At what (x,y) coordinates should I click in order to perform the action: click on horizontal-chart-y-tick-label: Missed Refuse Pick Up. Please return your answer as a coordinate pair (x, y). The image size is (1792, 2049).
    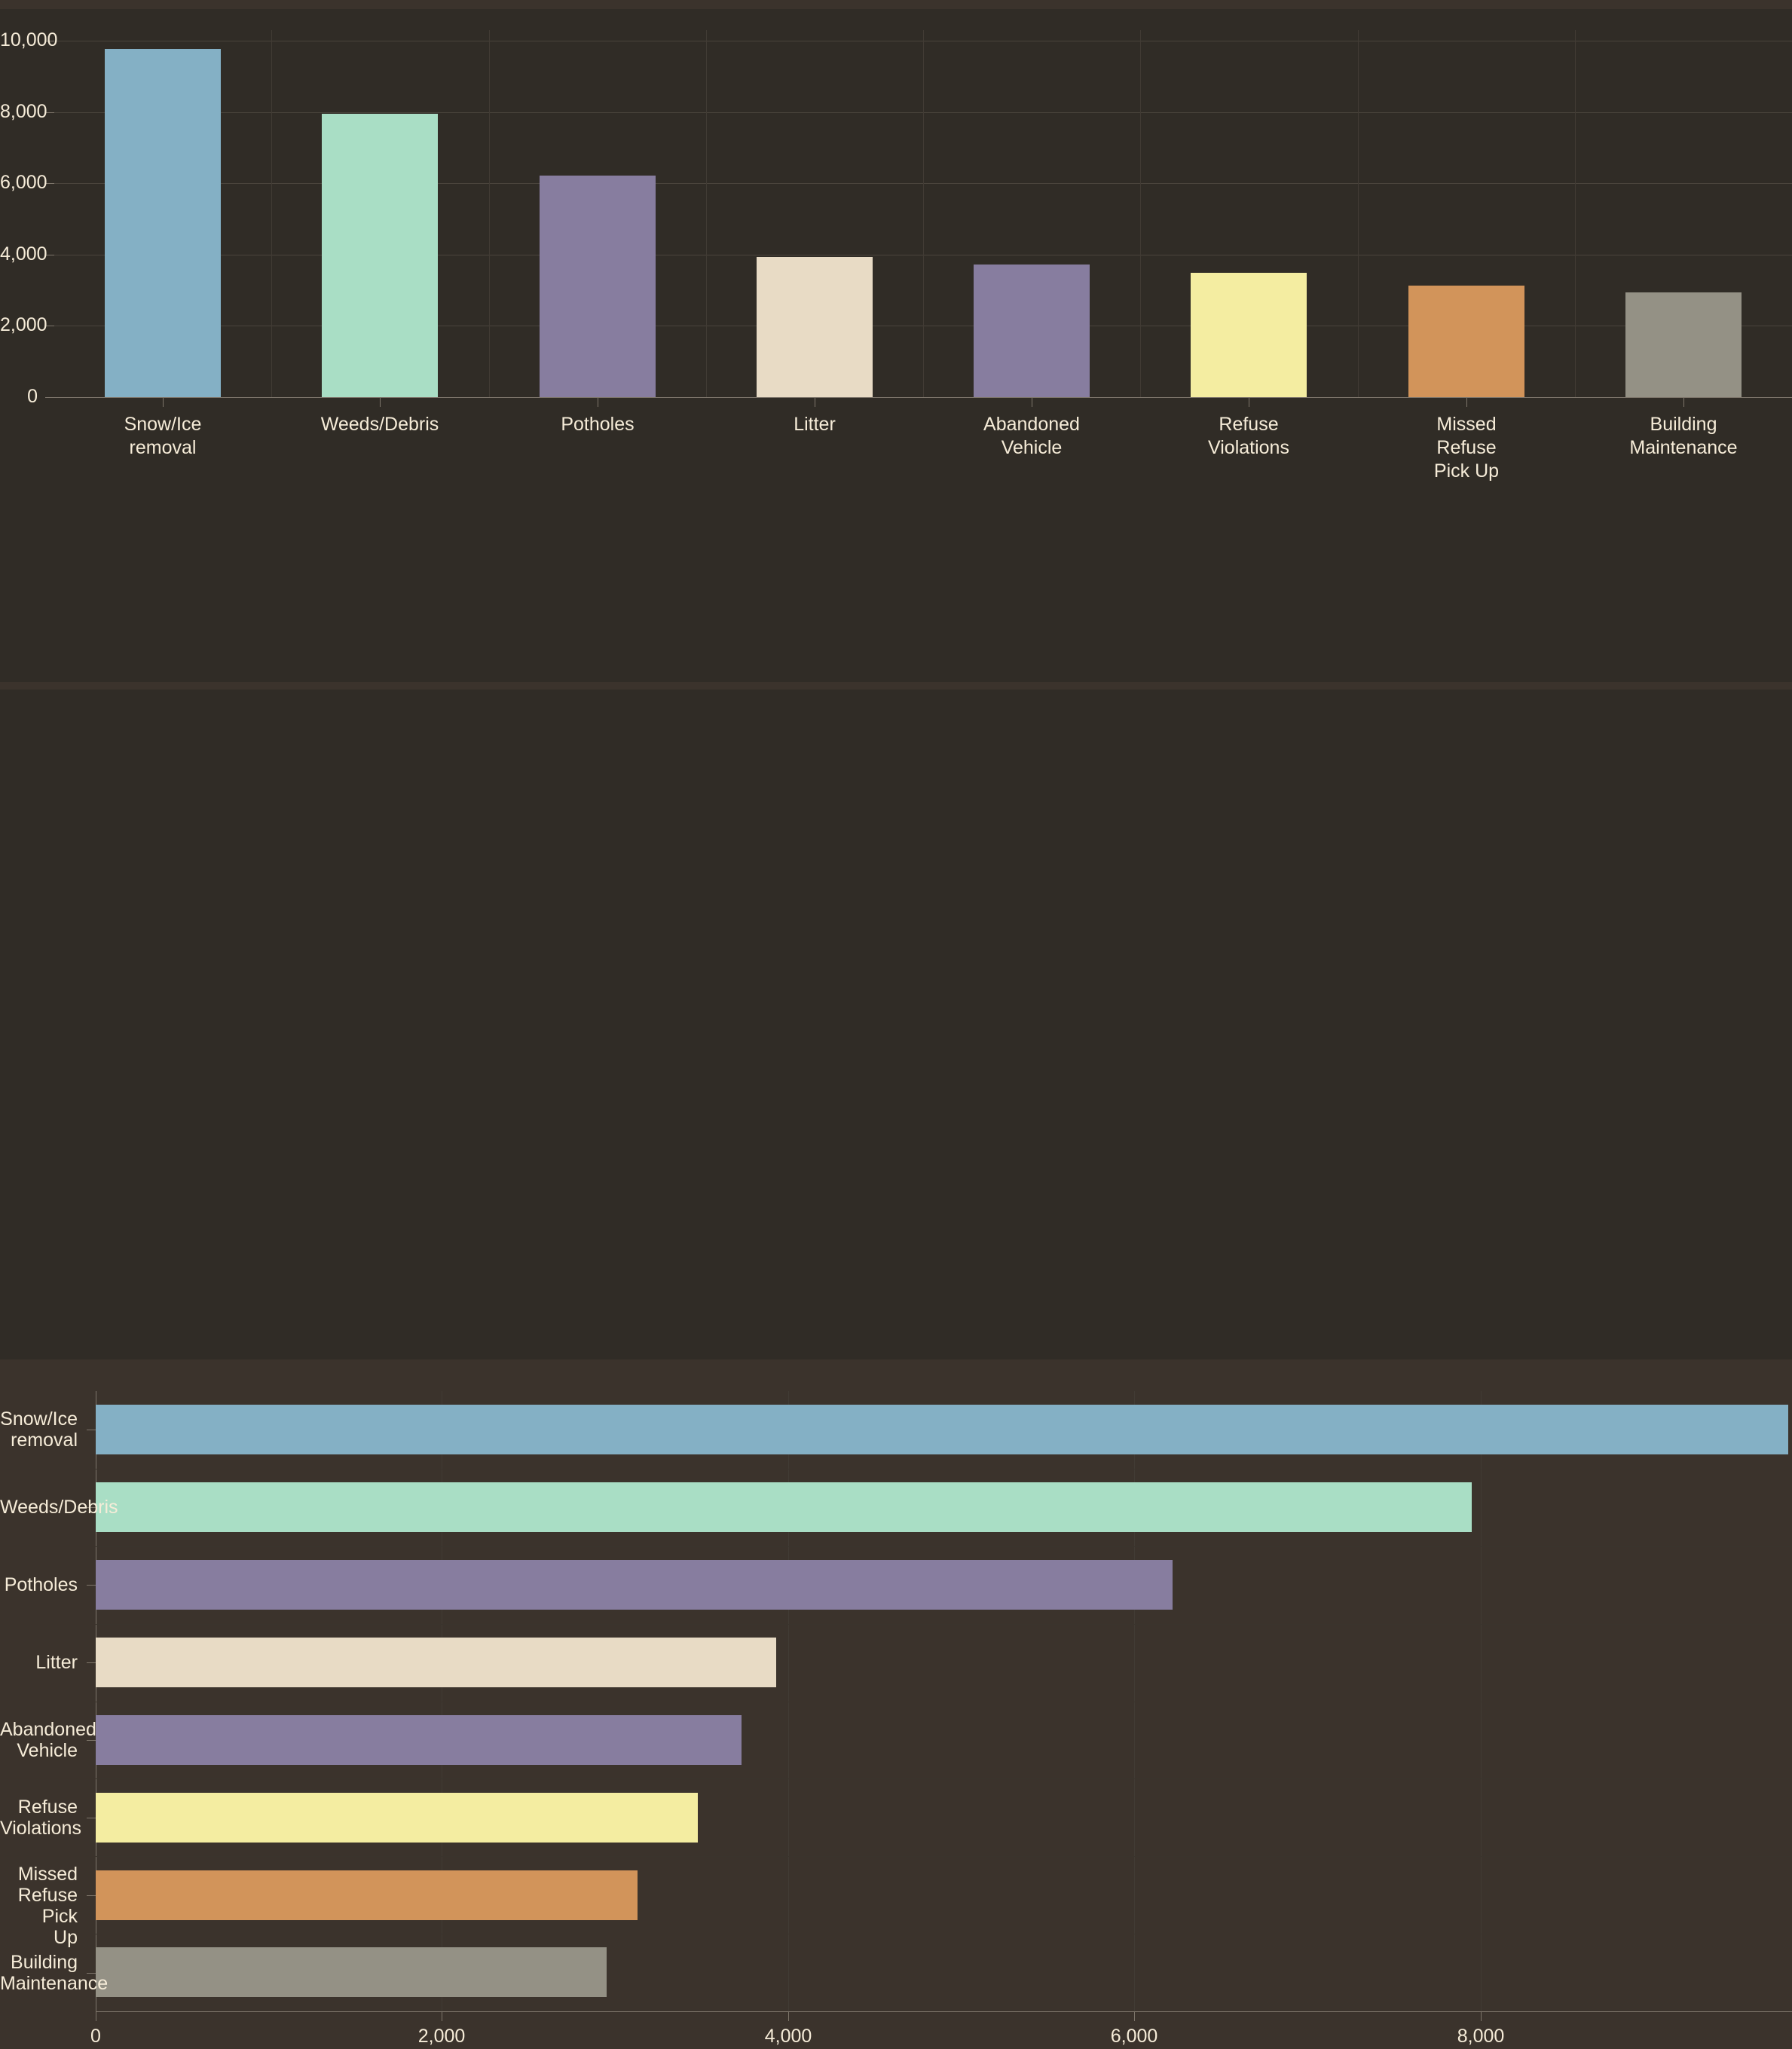
    Looking at the image, I should click on (48, 1906).